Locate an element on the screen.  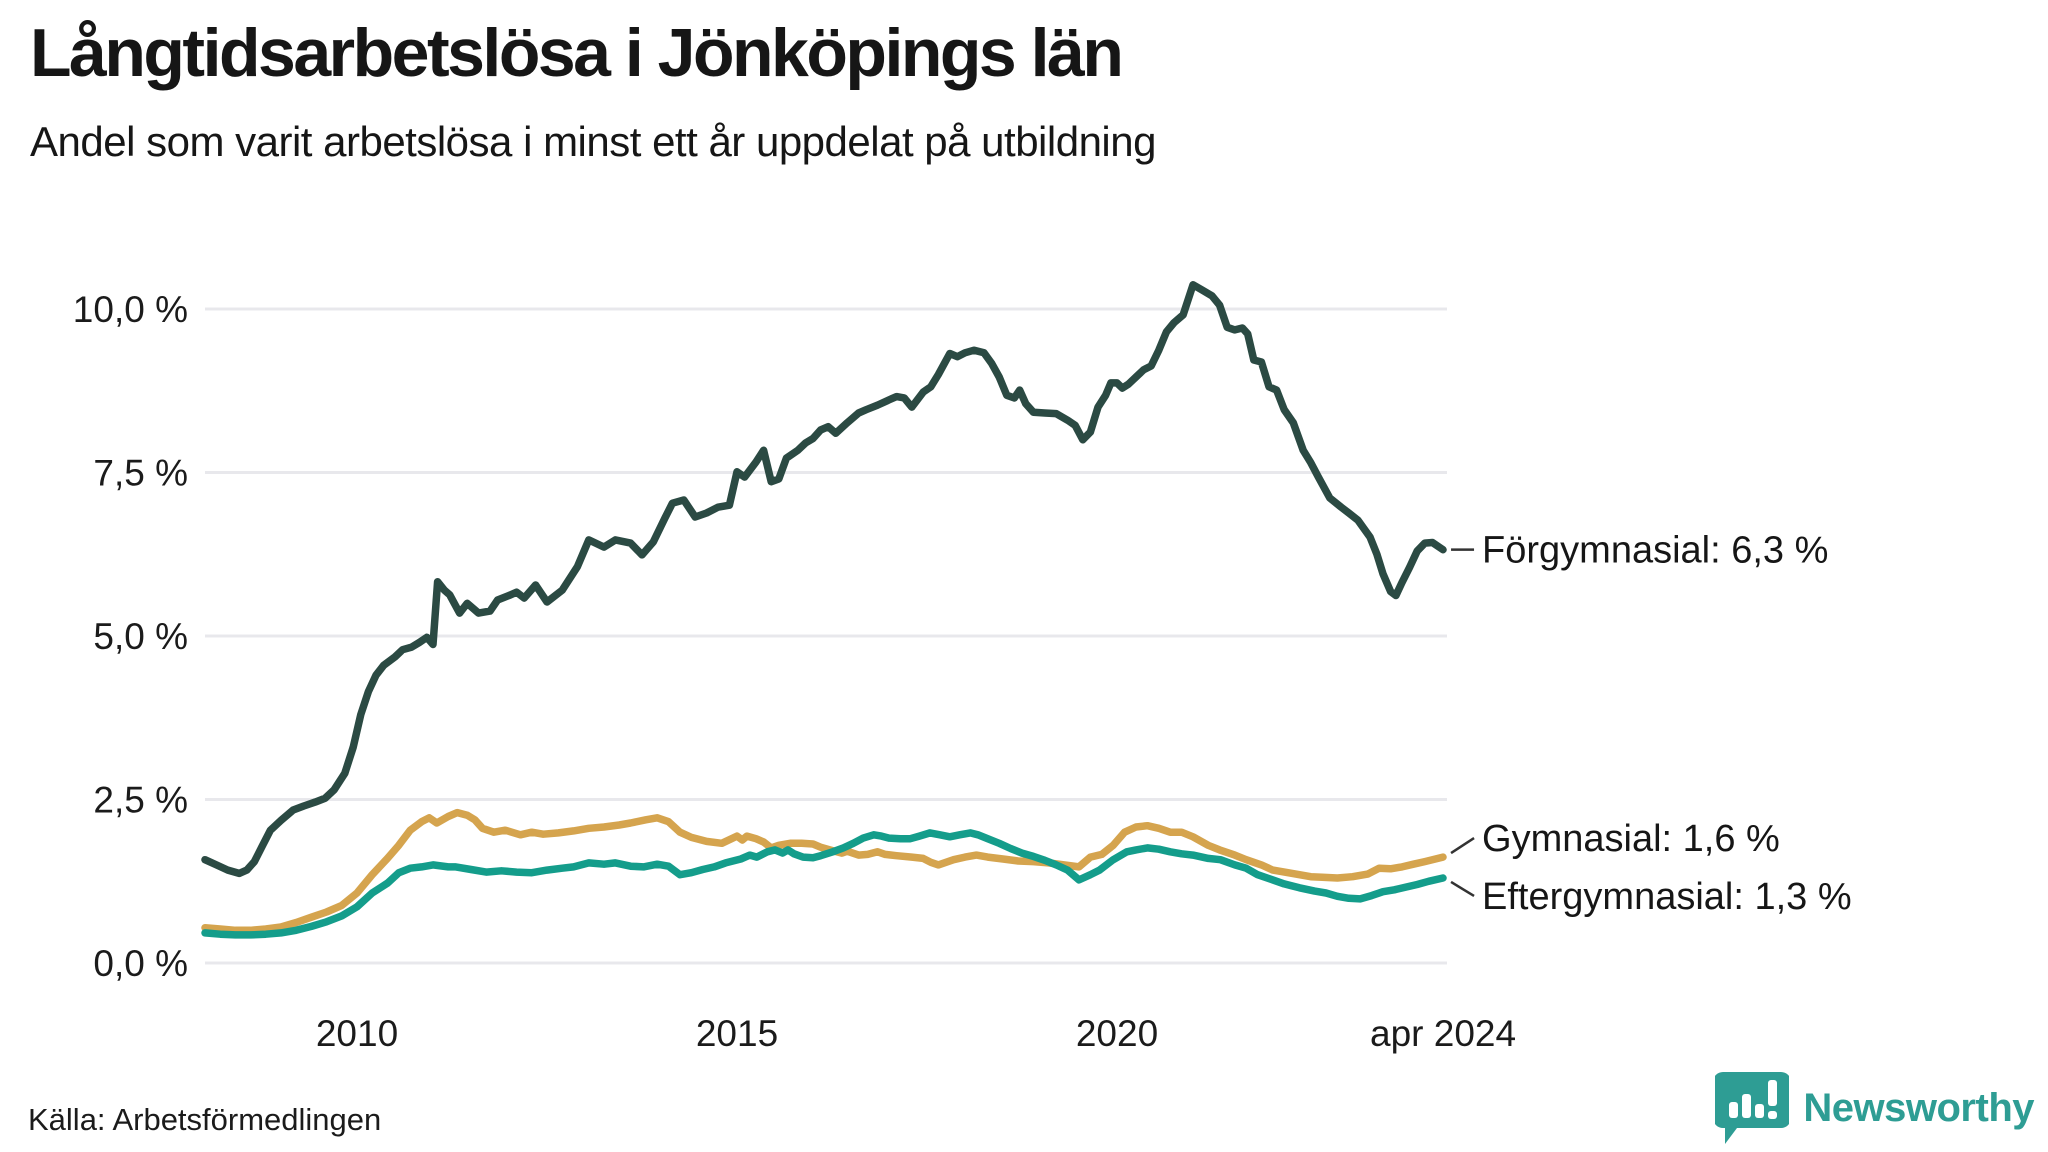
y-axis-labels: 0,0 % 2,5 % 5,0 % 7,5 % 10,0 % is located at coordinates (130, 636).